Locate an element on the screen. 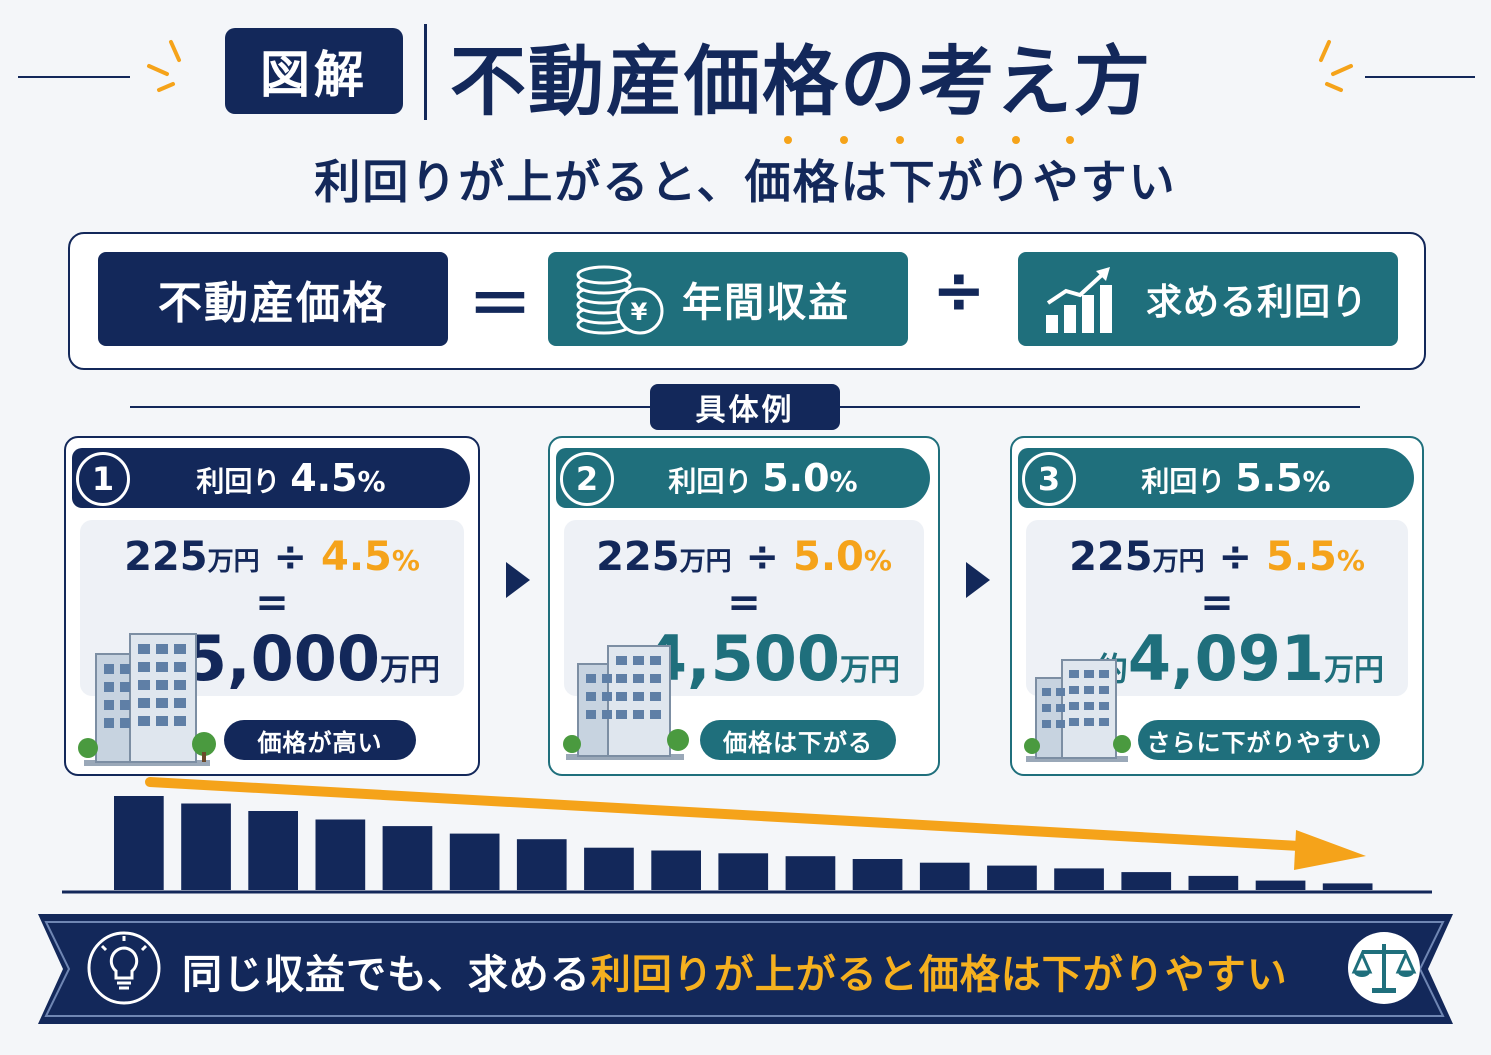 The width and height of the screenshot is (1491, 1055). example-badge: 具体例 is located at coordinates (745, 407).